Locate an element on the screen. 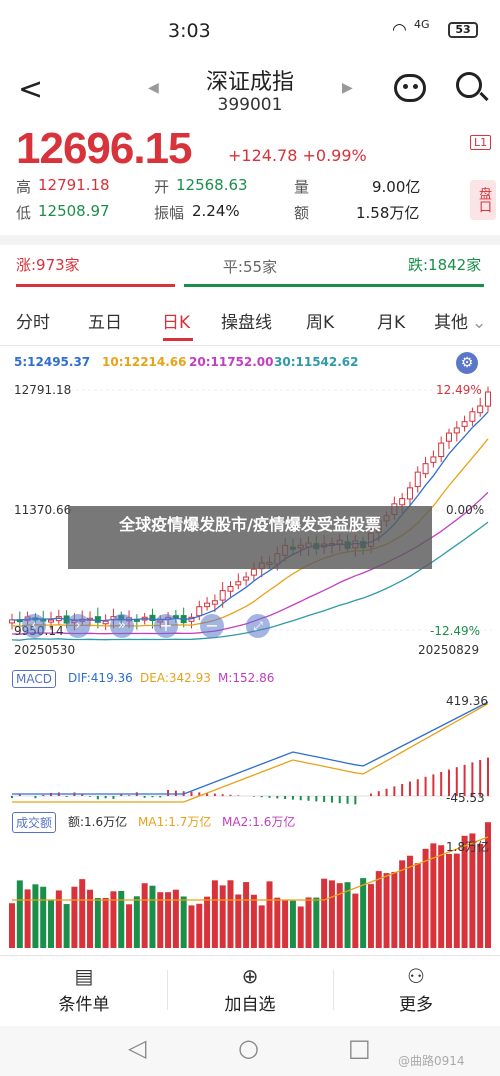  volume-top: 1.8万亿 is located at coordinates (468, 847).